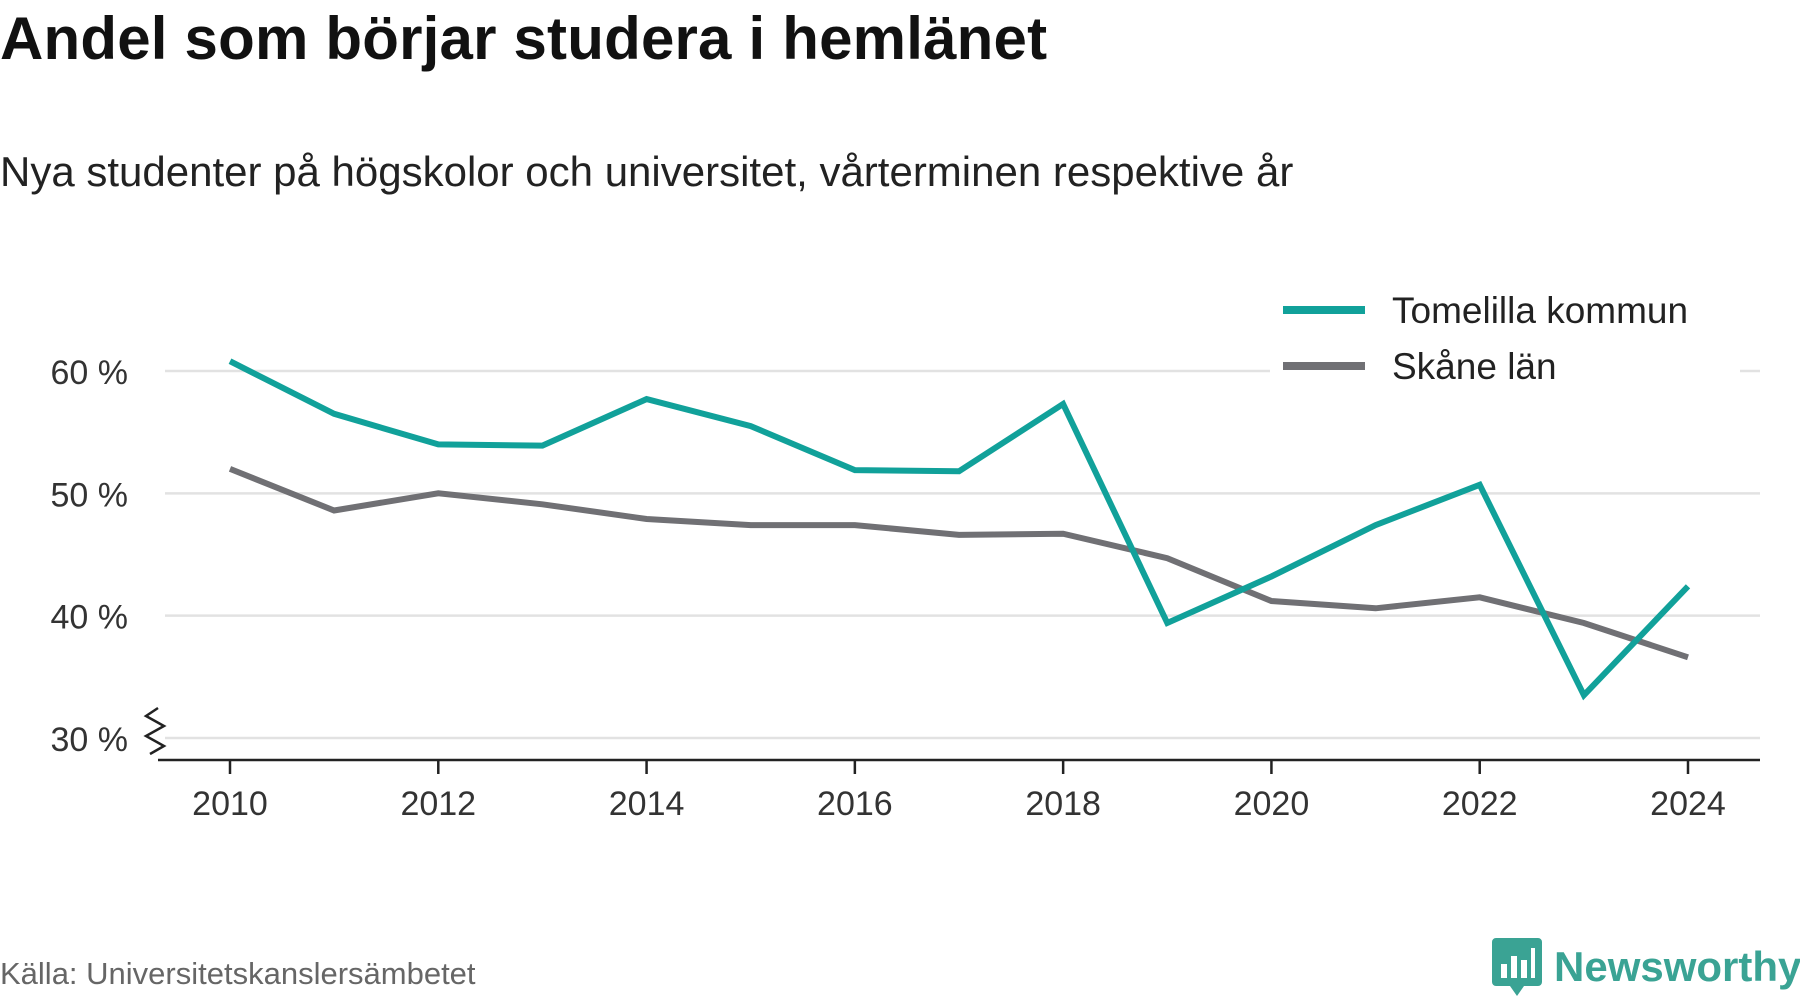 The height and width of the screenshot is (1000, 1800). I want to click on axis-break-icon, so click(155, 731).